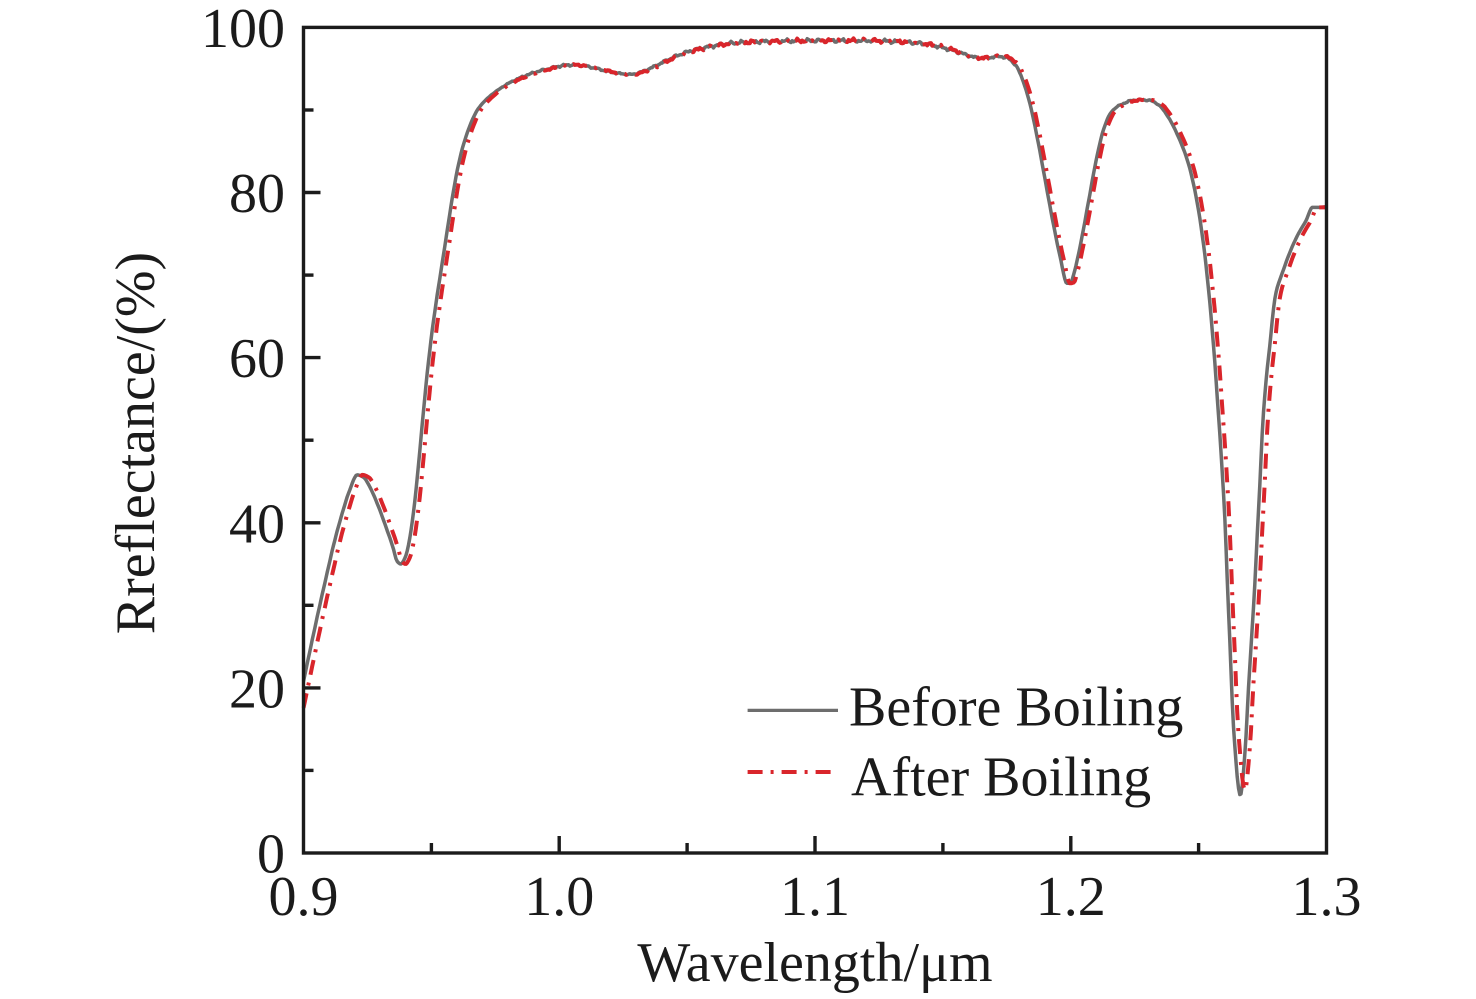 This screenshot has width=1476, height=999. Describe the element at coordinates (243, 30) in the screenshot. I see `svg-text: 100` at that location.